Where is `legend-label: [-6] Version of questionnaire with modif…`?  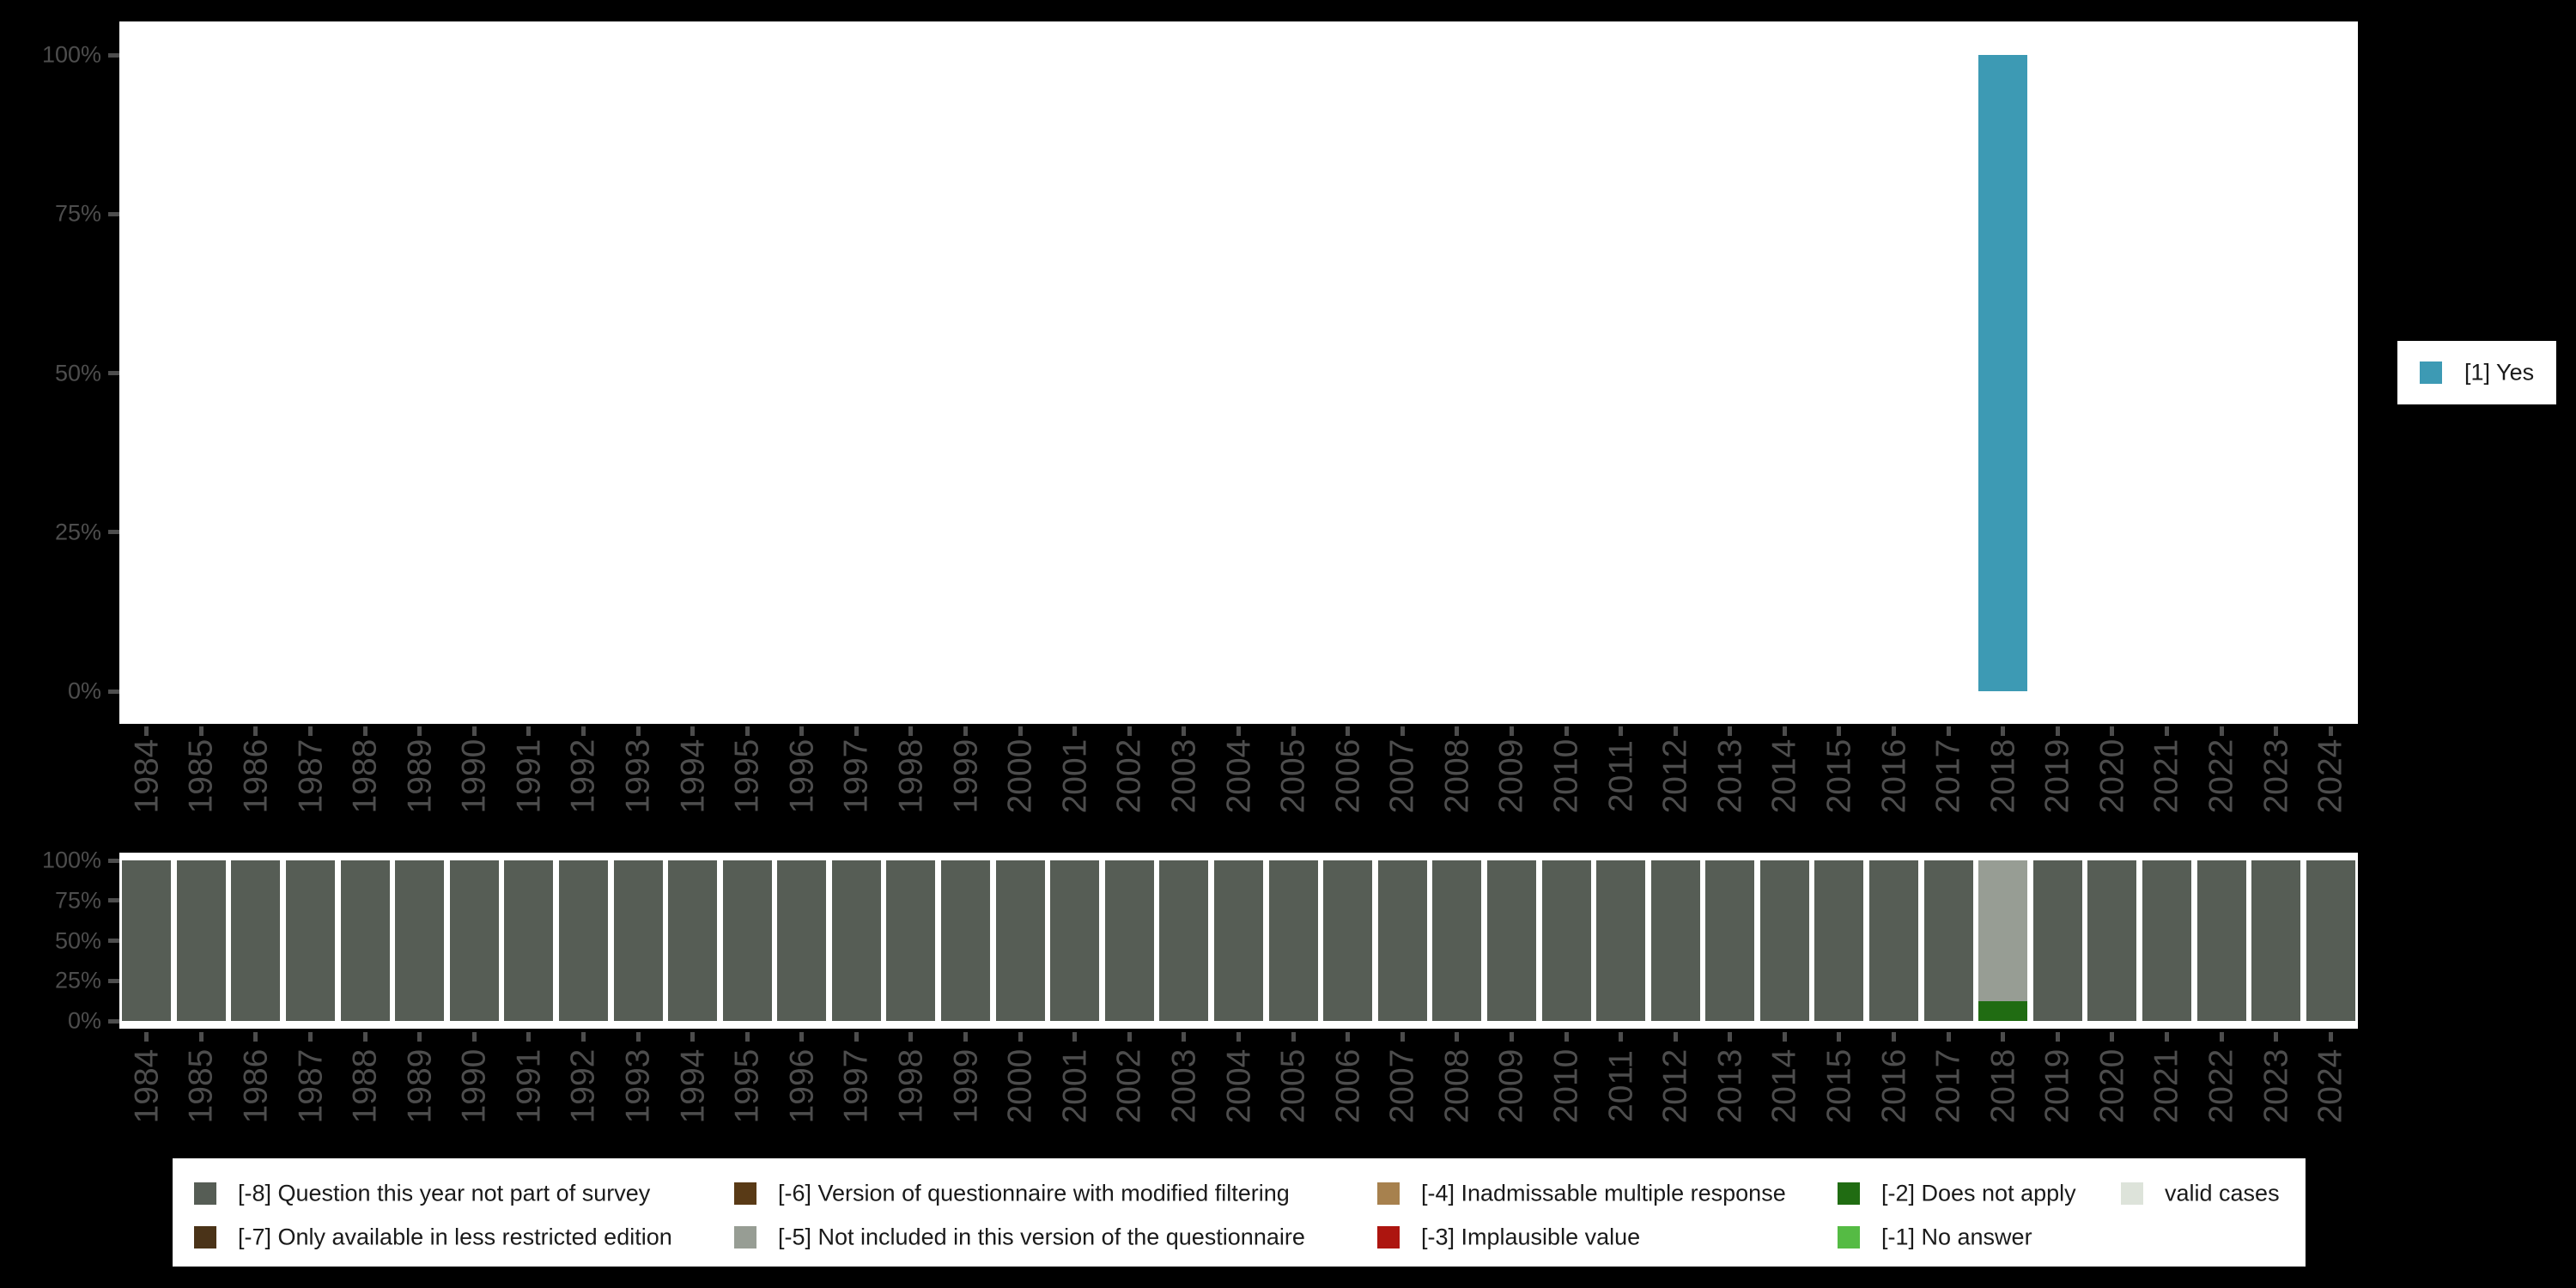 legend-label: [-6] Version of questionnaire with modif… is located at coordinates (1034, 1193).